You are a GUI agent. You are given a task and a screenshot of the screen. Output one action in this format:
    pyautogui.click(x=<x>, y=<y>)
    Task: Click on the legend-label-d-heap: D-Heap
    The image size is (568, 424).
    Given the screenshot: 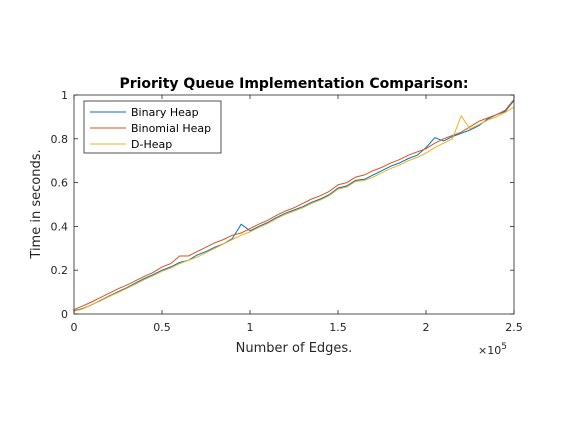 What is the action you would take?
    pyautogui.click(x=151, y=144)
    